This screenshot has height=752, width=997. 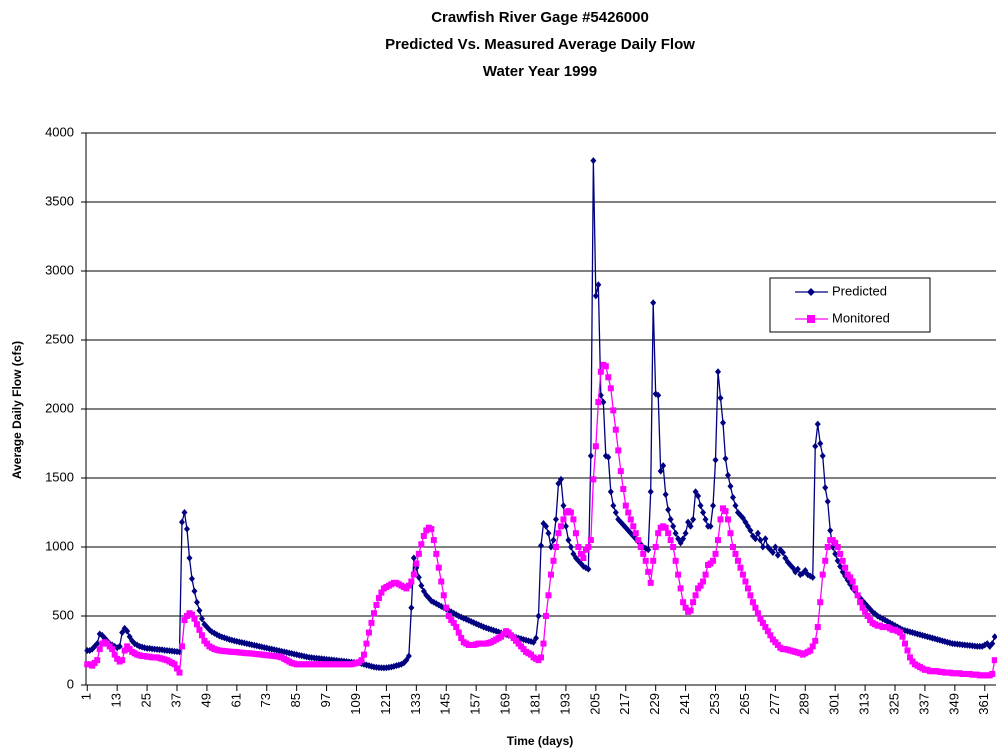 I want to click on chart-title: Crawfish River Gage #5426000, so click(x=540, y=17).